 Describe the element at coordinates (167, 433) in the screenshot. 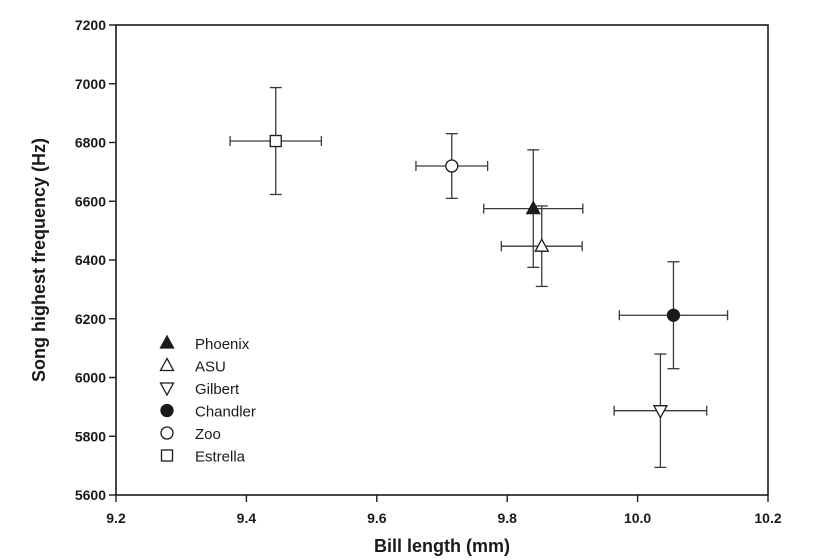

I see `legend-marker-zoo` at that location.